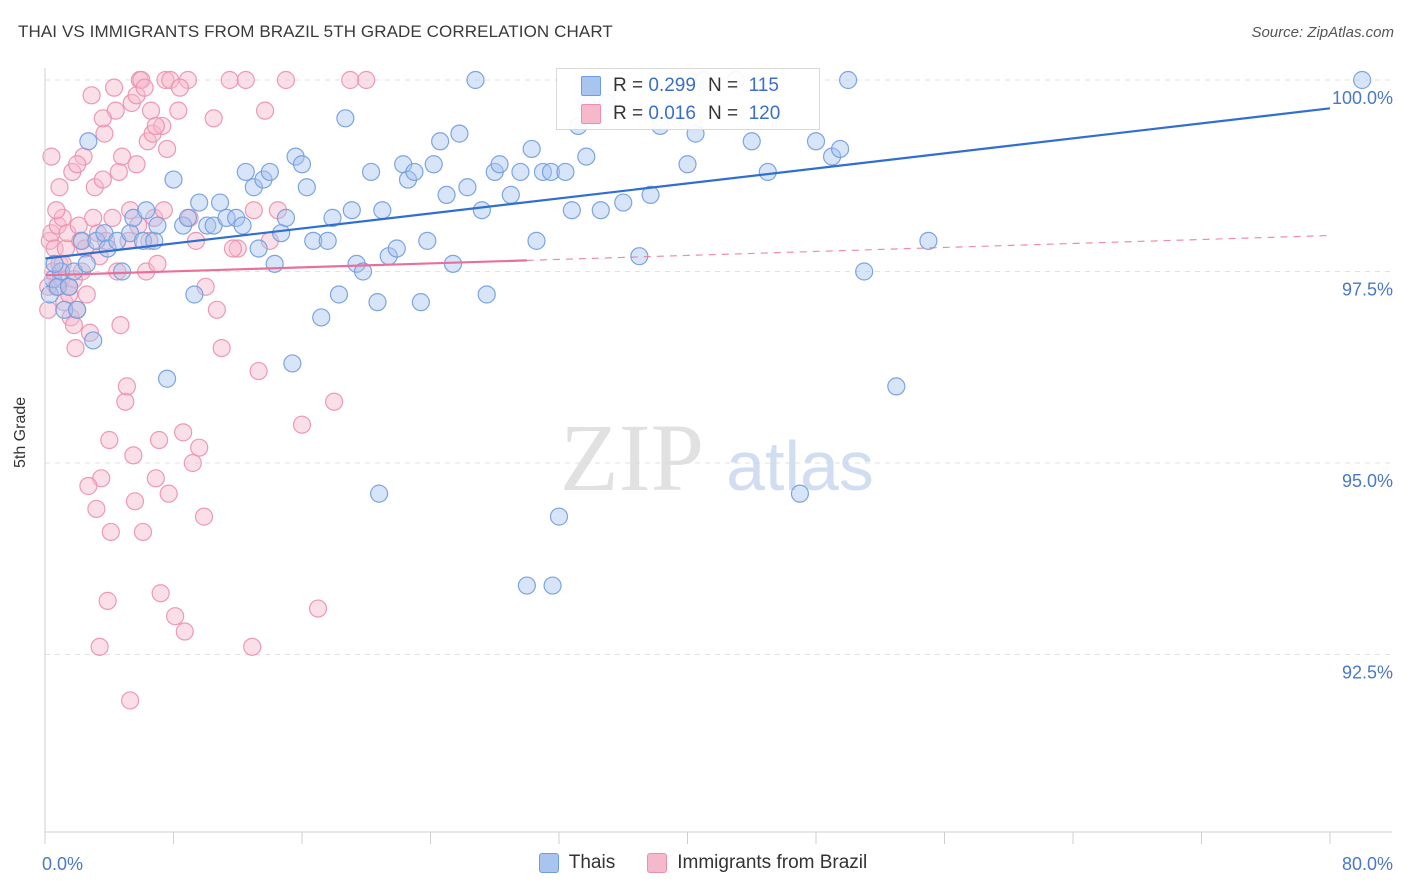  Describe the element at coordinates (763, 85) in the screenshot. I see `stats-n-value: 115` at that location.